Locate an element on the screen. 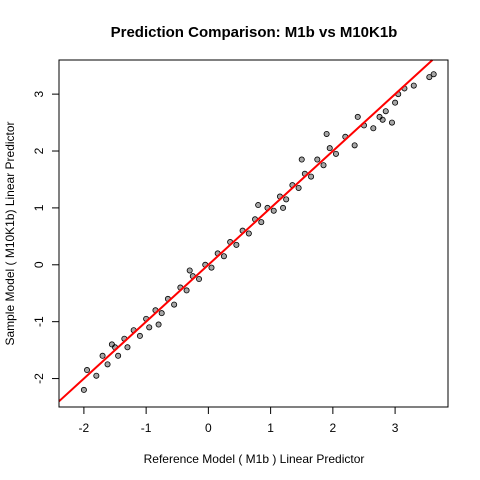 Image resolution: width=480 pixels, height=480 pixels. y-tick-label: 0 is located at coordinates (39, 264).